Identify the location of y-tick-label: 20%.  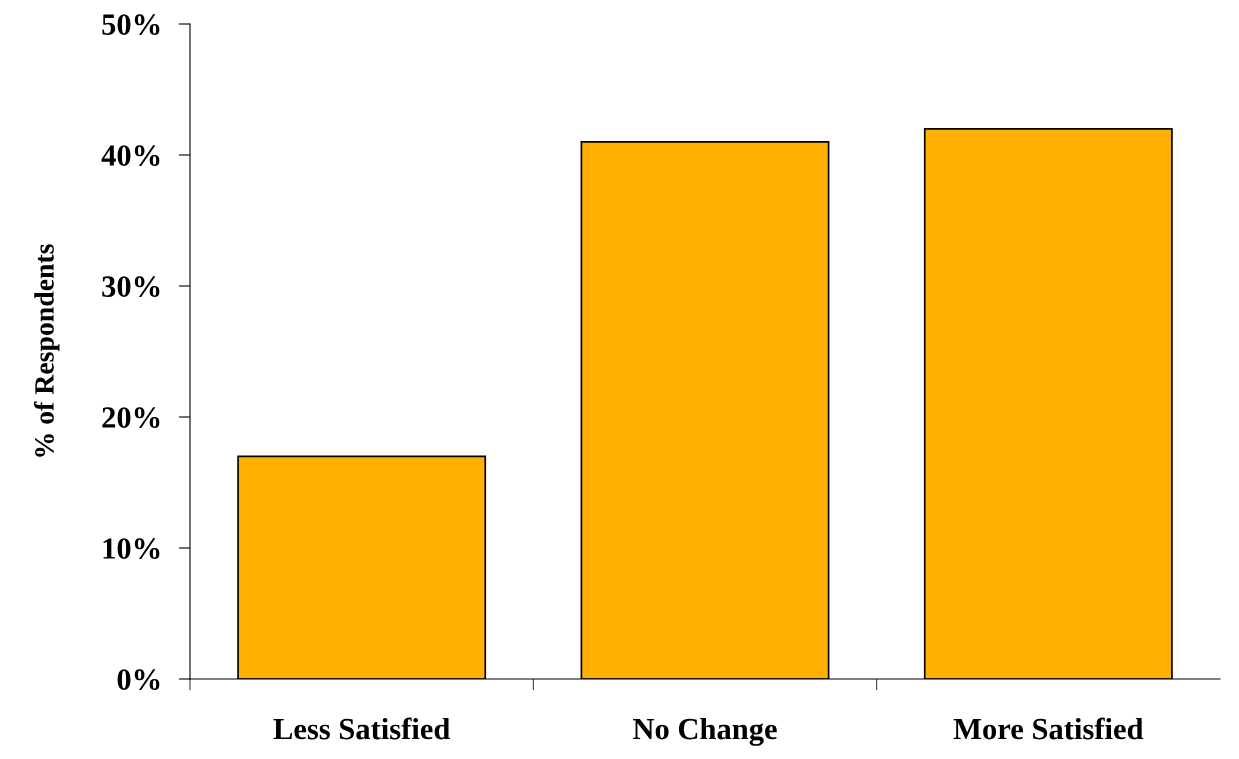
(131, 417).